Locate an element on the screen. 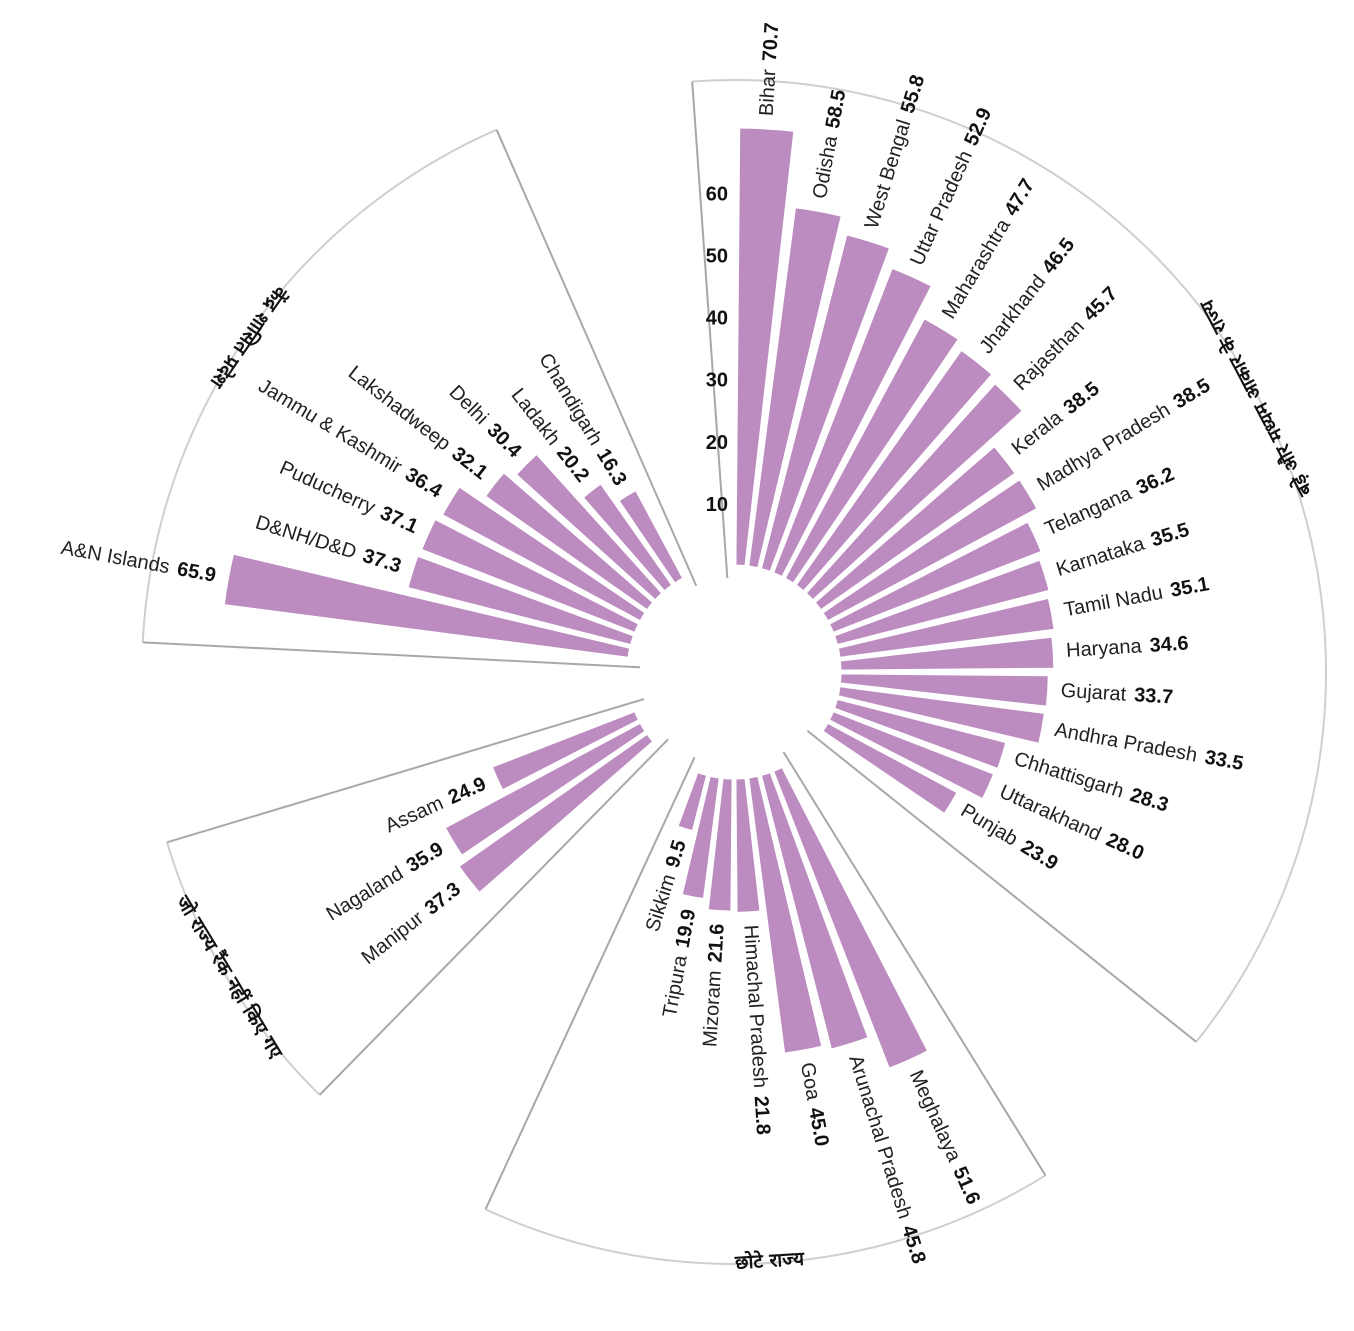 This screenshot has width=1354, height=1331. state-name: Puducherry is located at coordinates (327, 488).